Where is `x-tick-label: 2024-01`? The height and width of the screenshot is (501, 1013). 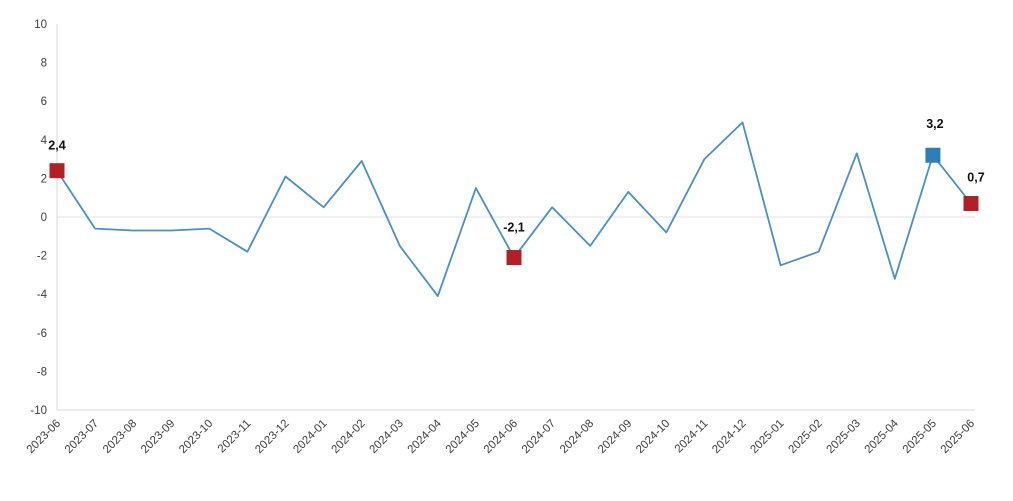
x-tick-label: 2024-01 is located at coordinates (310, 437).